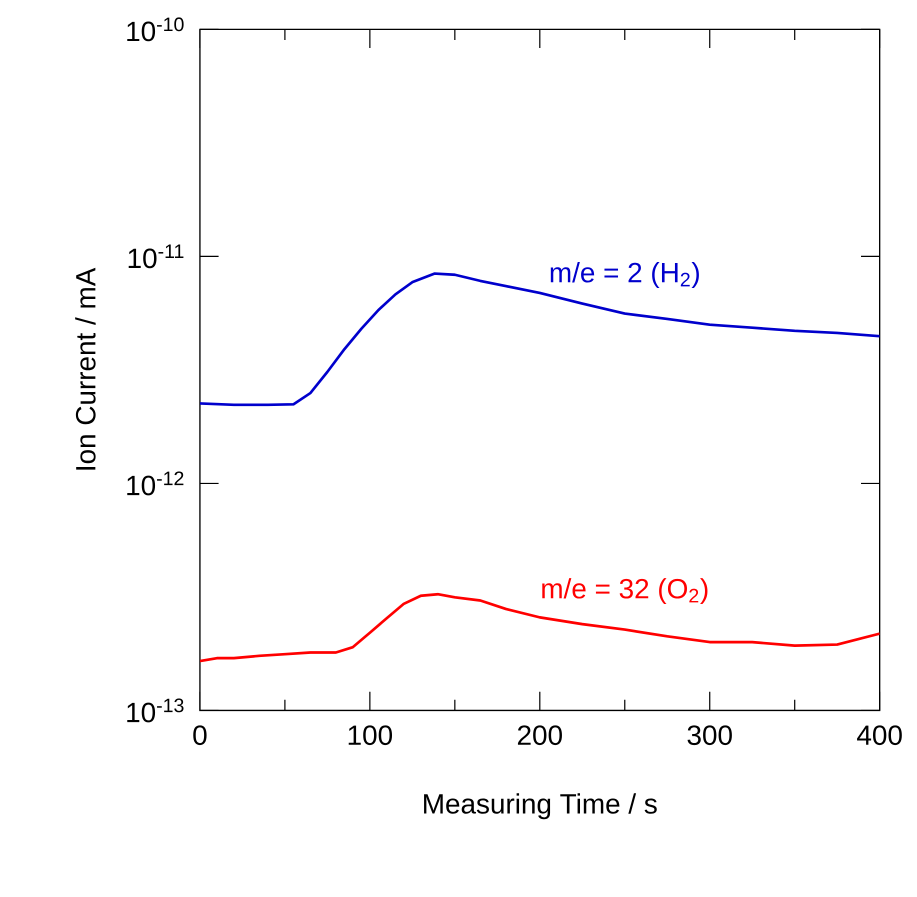 The width and height of the screenshot is (917, 897). Describe the element at coordinates (624, 275) in the screenshot. I see `series-label: m/e = 2 (H$_{2}$)` at that location.